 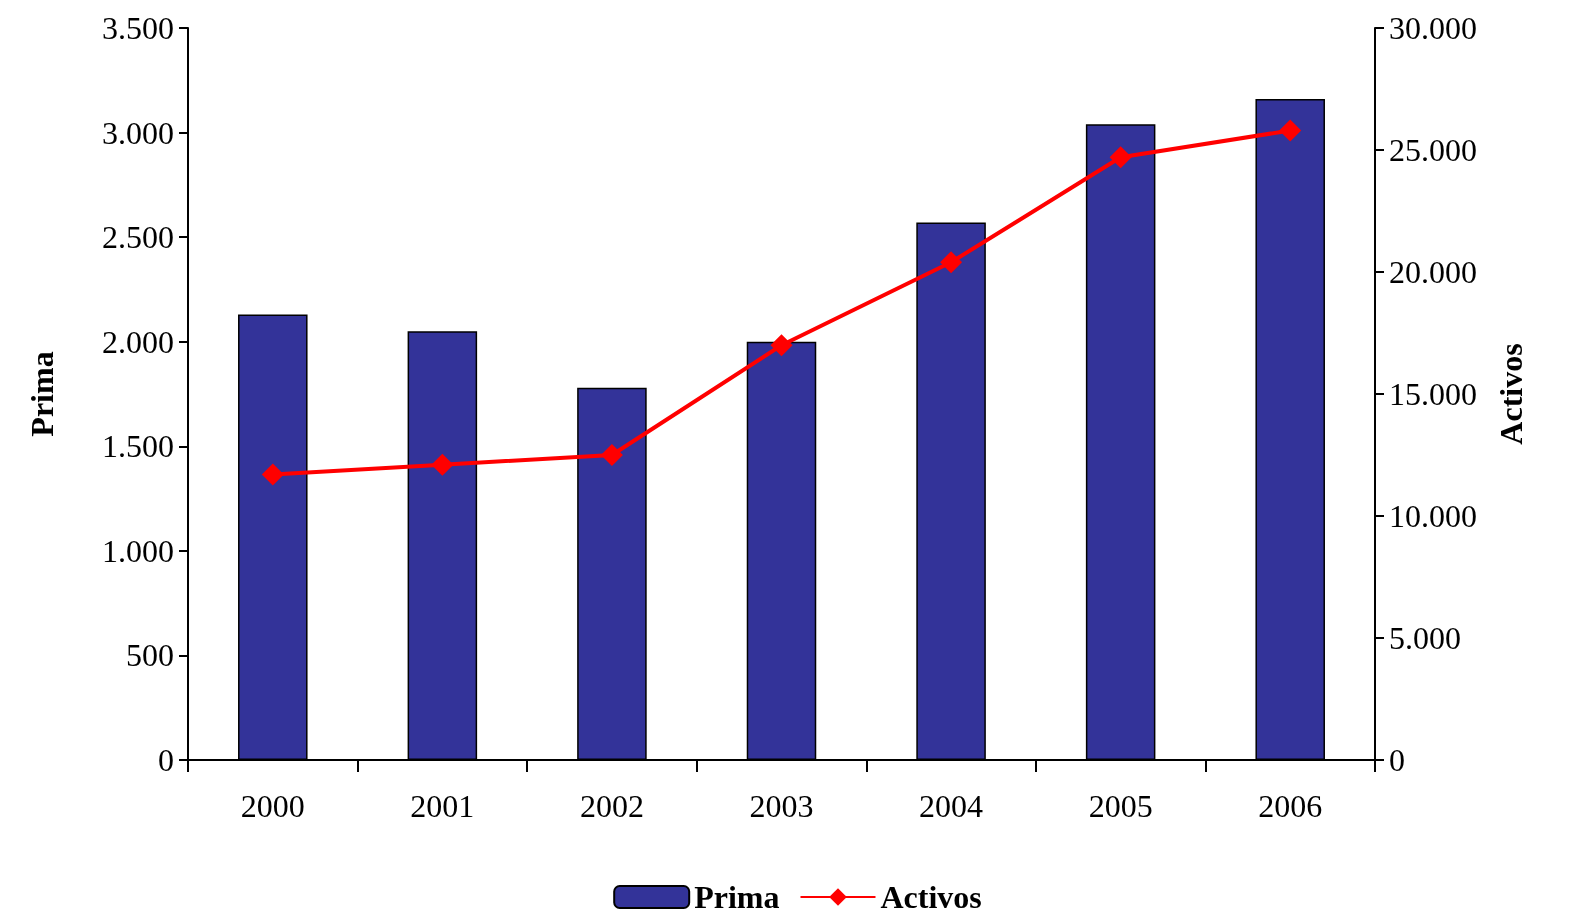 What do you see at coordinates (42, 394) in the screenshot?
I see `y-axis-title: Prima` at bounding box center [42, 394].